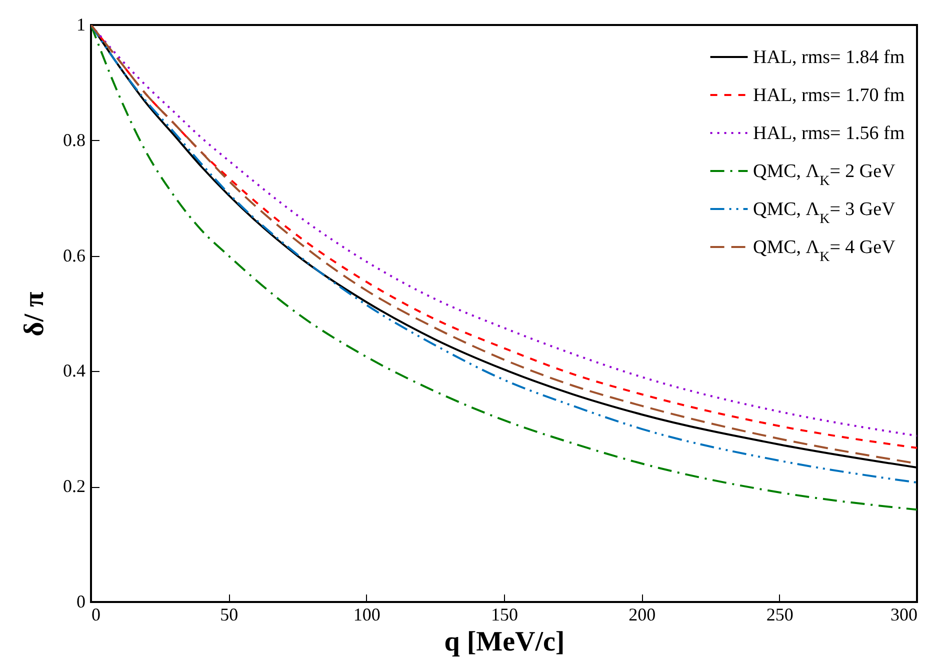 Image resolution: width=943 pixels, height=663 pixels. What do you see at coordinates (824, 250) in the screenshot?
I see `legend-label: QMC, Λ$_{K}$= 4 GeV` at bounding box center [824, 250].